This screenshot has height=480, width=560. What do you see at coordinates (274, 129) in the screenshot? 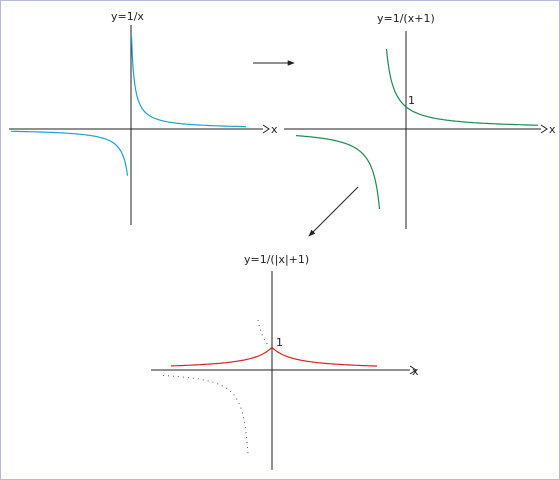
I see `x-label-reciprocal: x` at bounding box center [274, 129].